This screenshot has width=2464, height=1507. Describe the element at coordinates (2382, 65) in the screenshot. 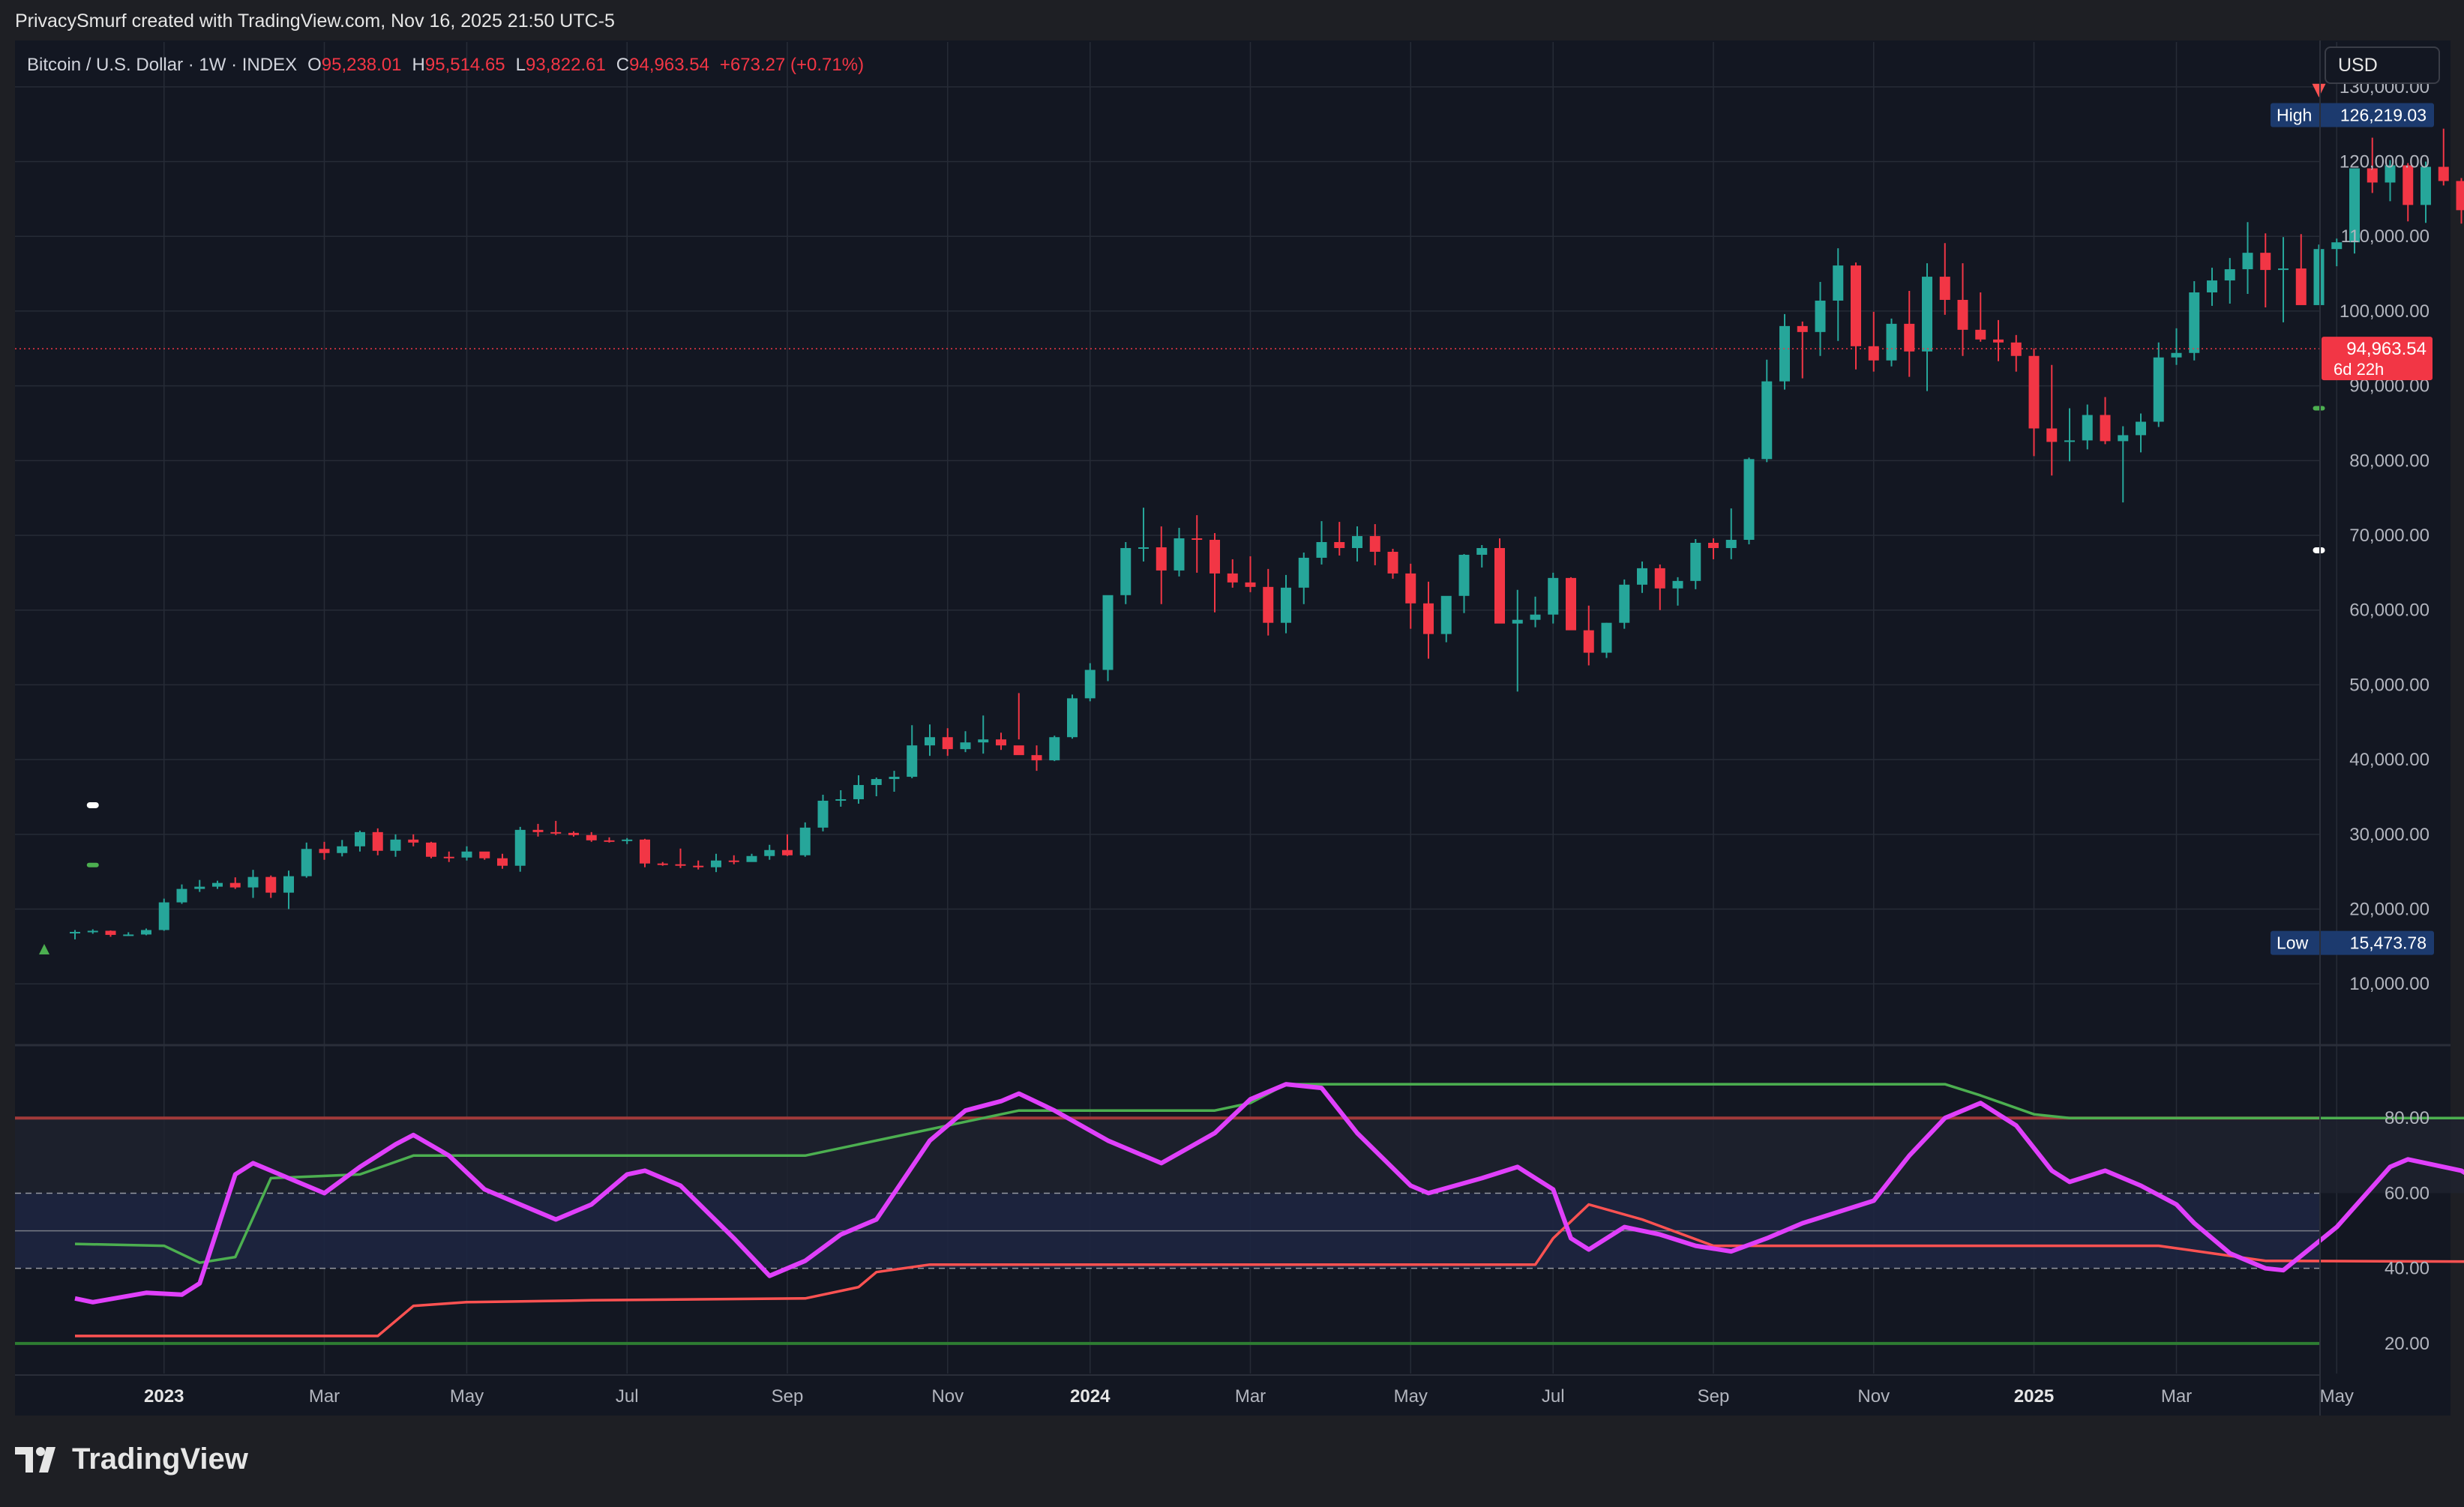

I see `currency-selector: USD` at that location.